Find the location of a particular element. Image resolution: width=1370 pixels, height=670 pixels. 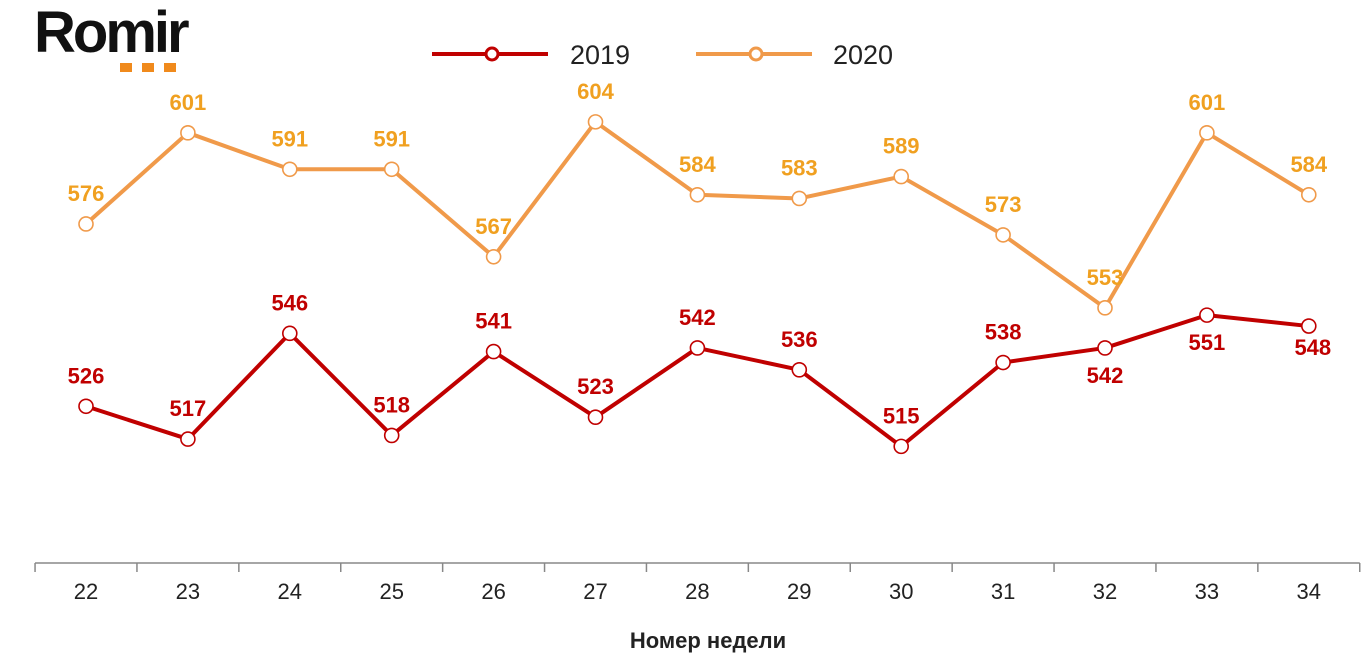

data-label-2020: 567 is located at coordinates (493, 226).